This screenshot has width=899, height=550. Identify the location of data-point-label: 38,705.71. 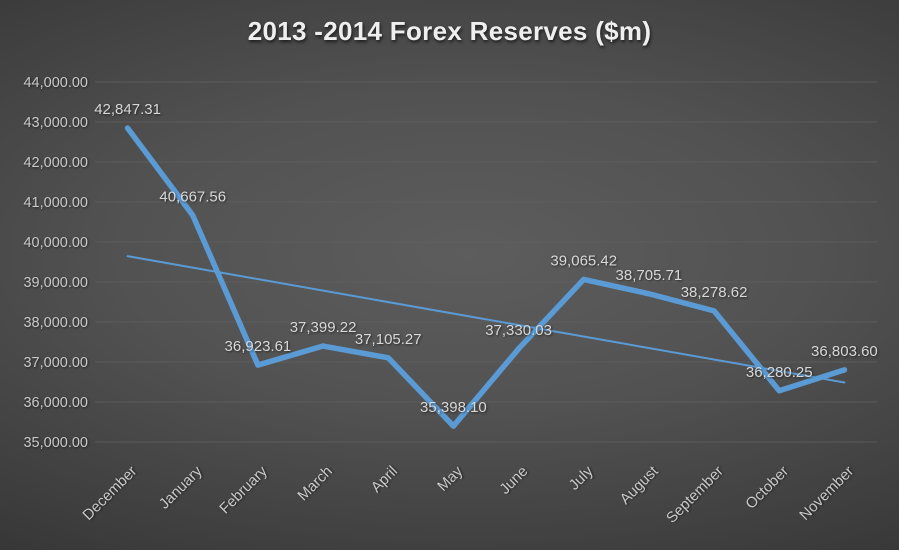
(649, 275).